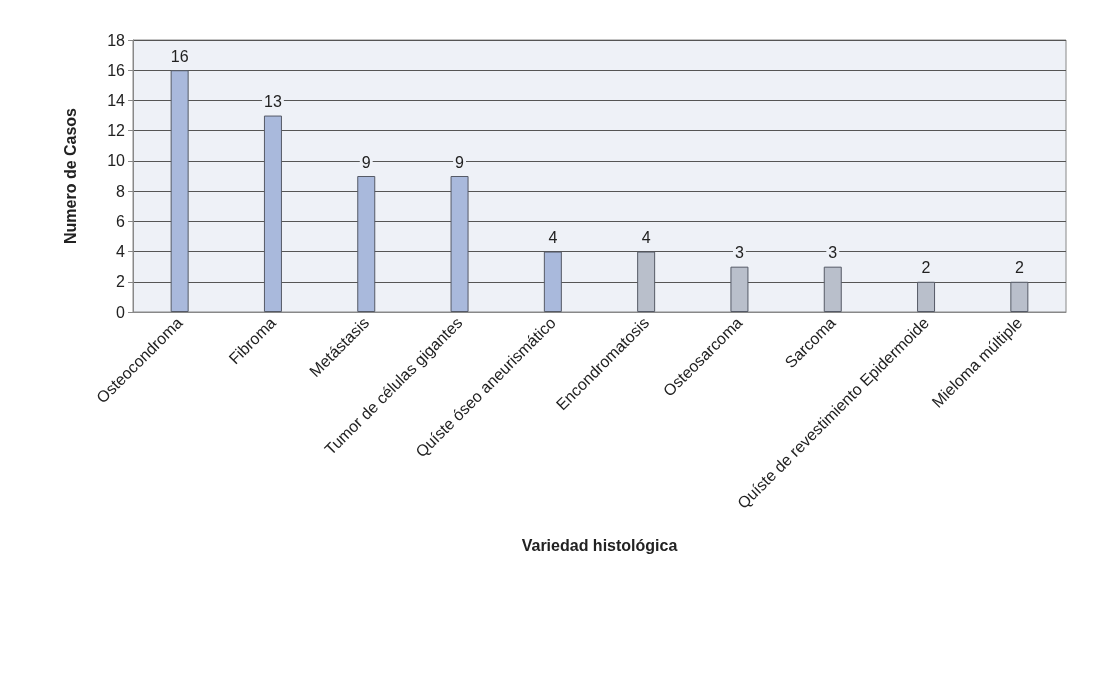 This screenshot has width=1094, height=677. I want to click on y-tick-label: 12, so click(116, 131).